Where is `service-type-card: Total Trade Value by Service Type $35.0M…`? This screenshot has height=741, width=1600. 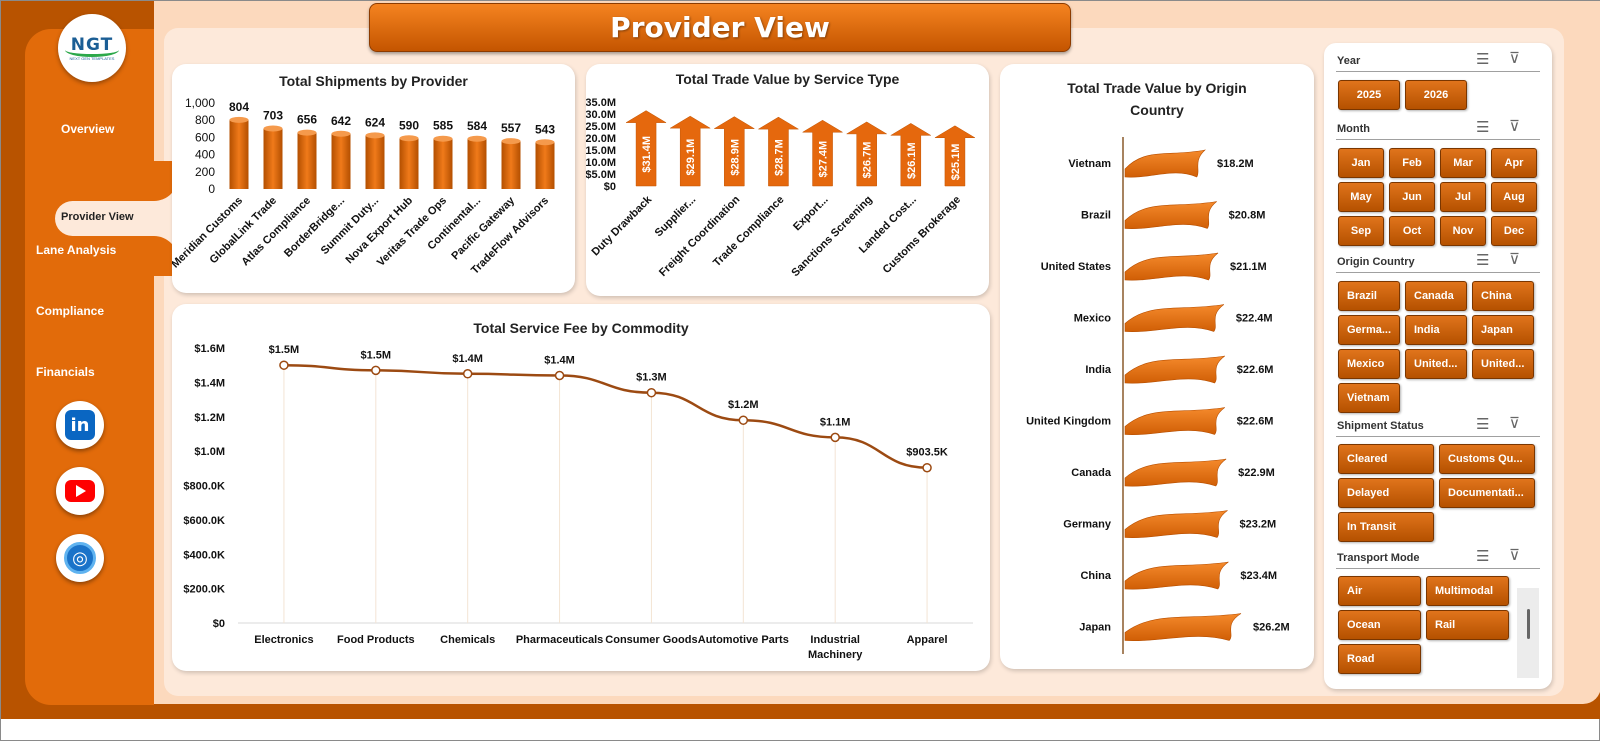
service-type-card: Total Trade Value by Service Type $35.0M… is located at coordinates (787, 180).